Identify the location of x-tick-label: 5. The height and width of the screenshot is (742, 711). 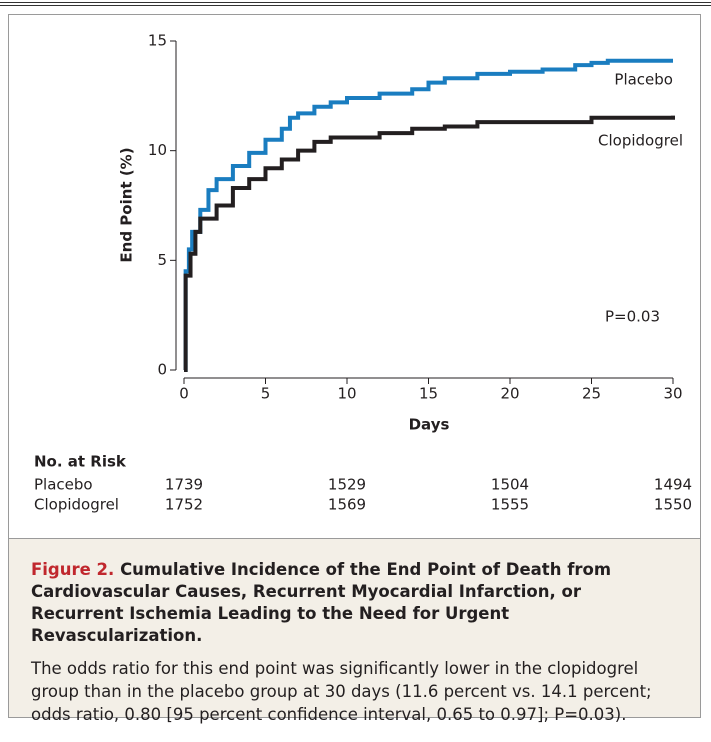
(266, 394).